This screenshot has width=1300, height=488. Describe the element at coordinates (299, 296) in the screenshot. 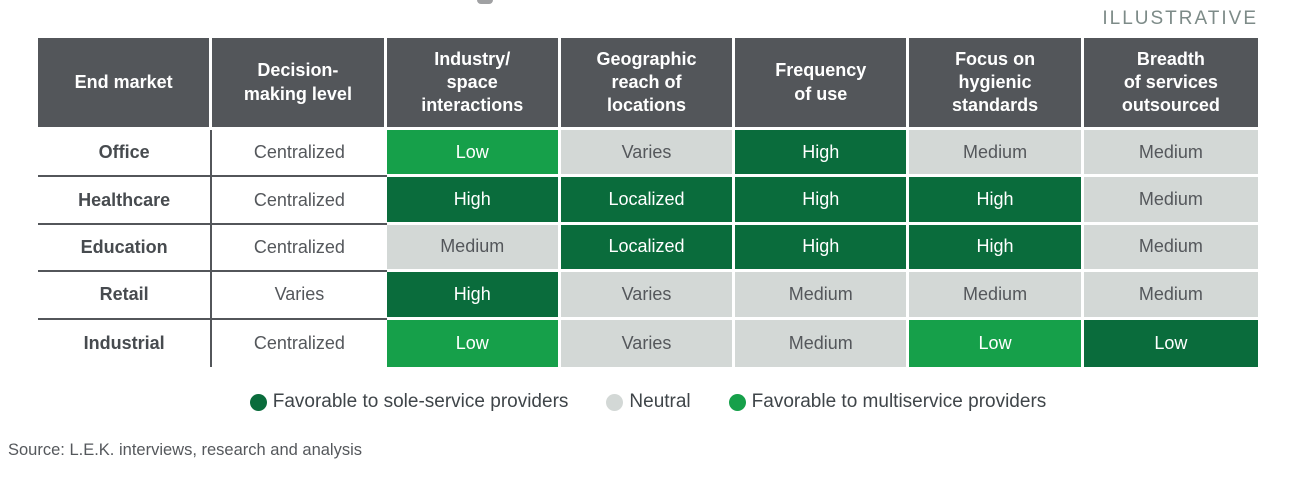

I see `decision-level-cell: Varies` at that location.